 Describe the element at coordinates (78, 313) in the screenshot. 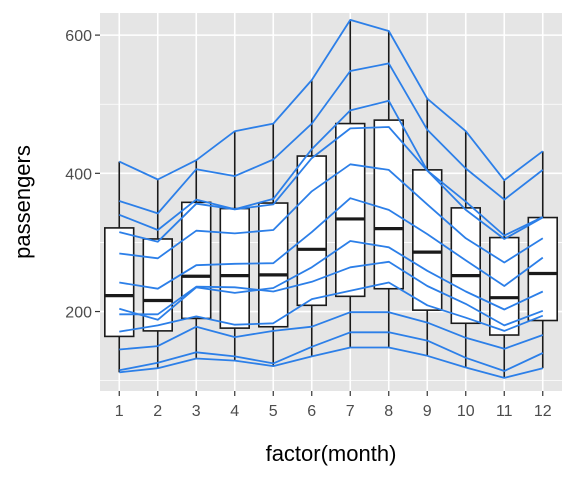

I see `y-tick-label: 200` at that location.